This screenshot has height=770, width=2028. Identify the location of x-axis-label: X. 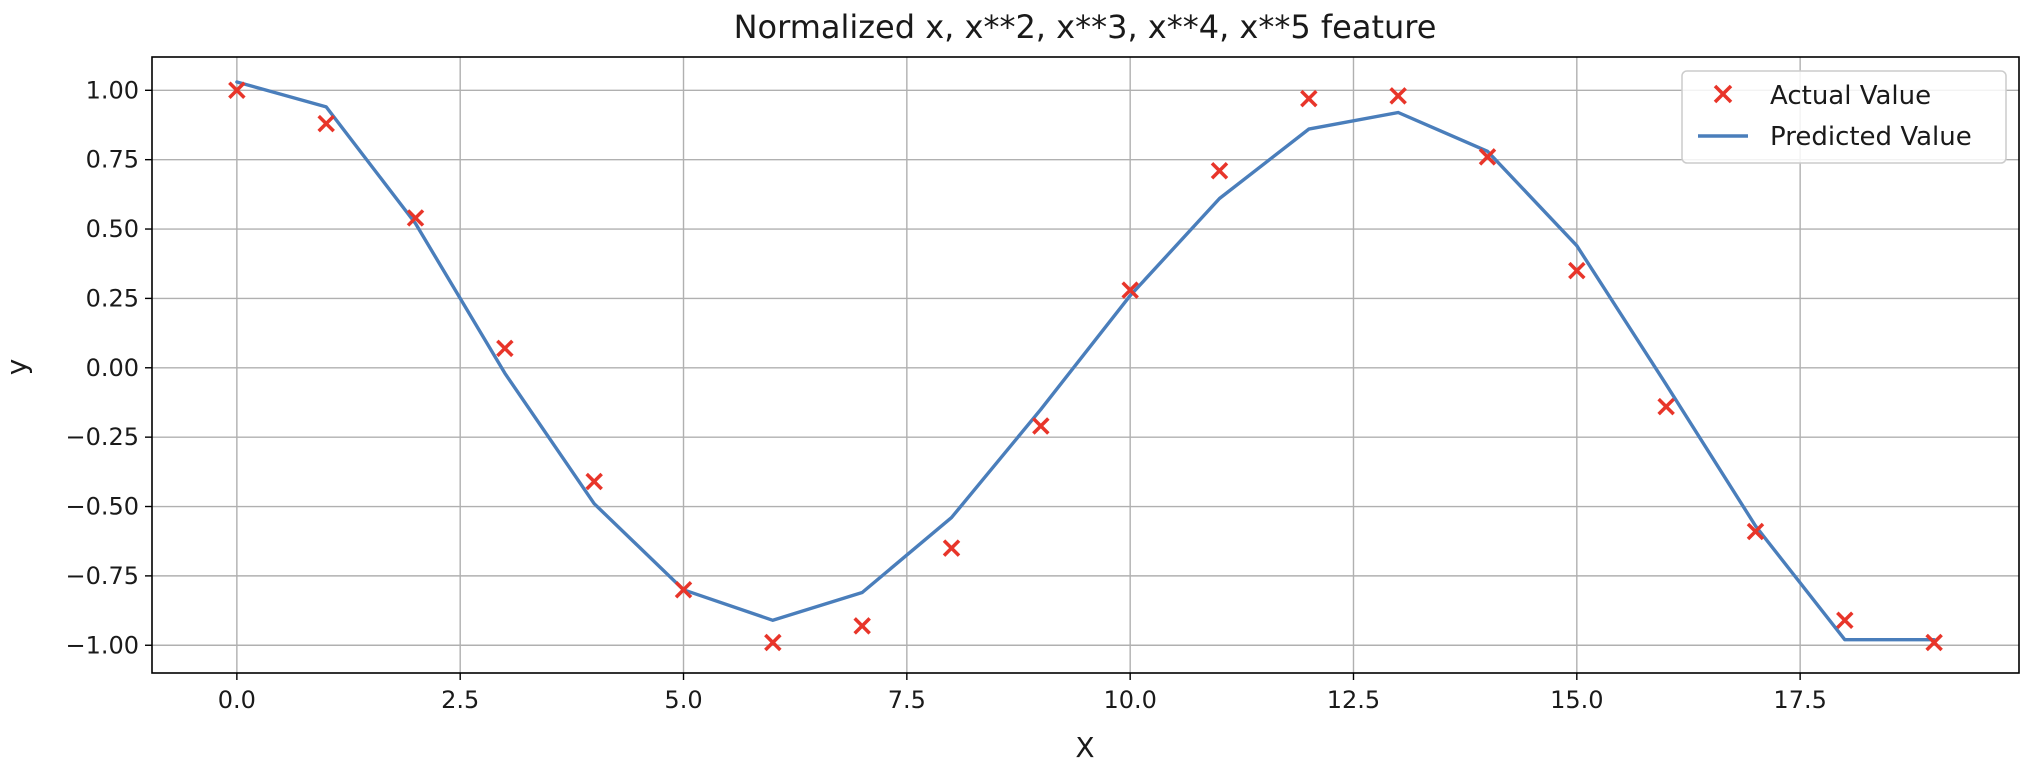
(1084, 747).